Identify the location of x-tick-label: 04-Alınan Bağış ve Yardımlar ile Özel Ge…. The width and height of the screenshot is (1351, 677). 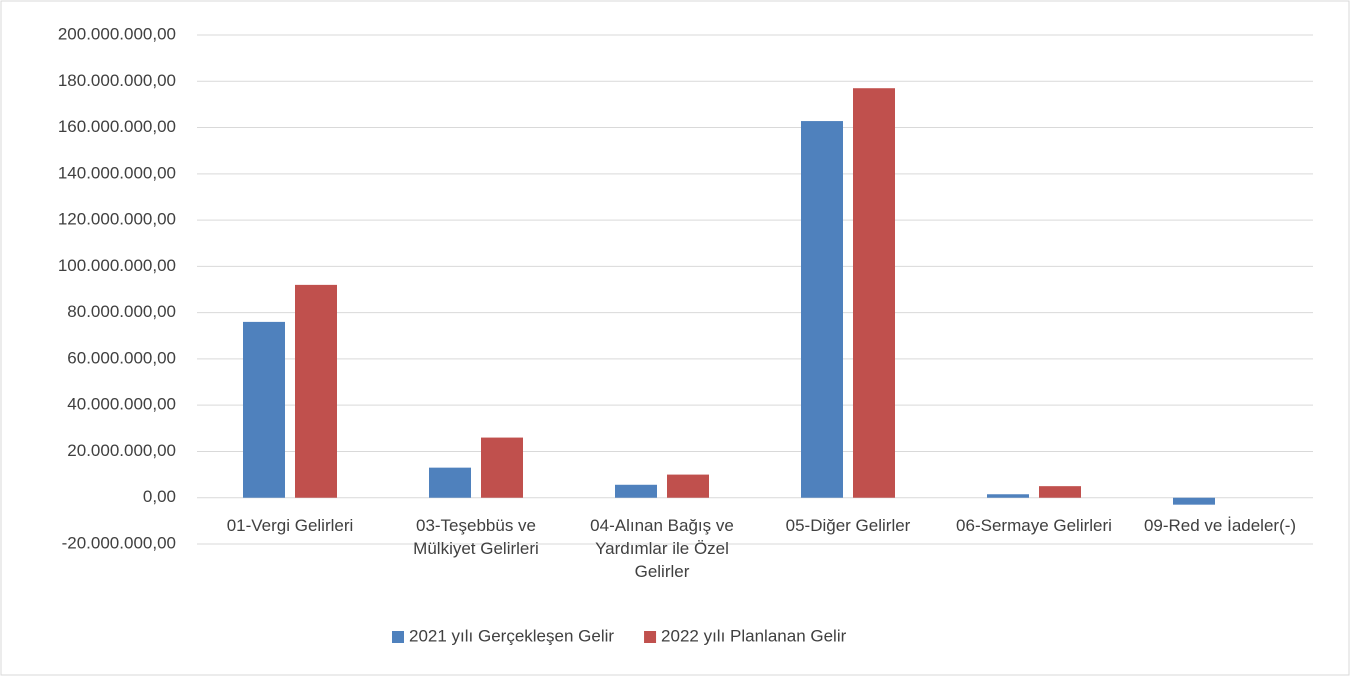
(662, 548).